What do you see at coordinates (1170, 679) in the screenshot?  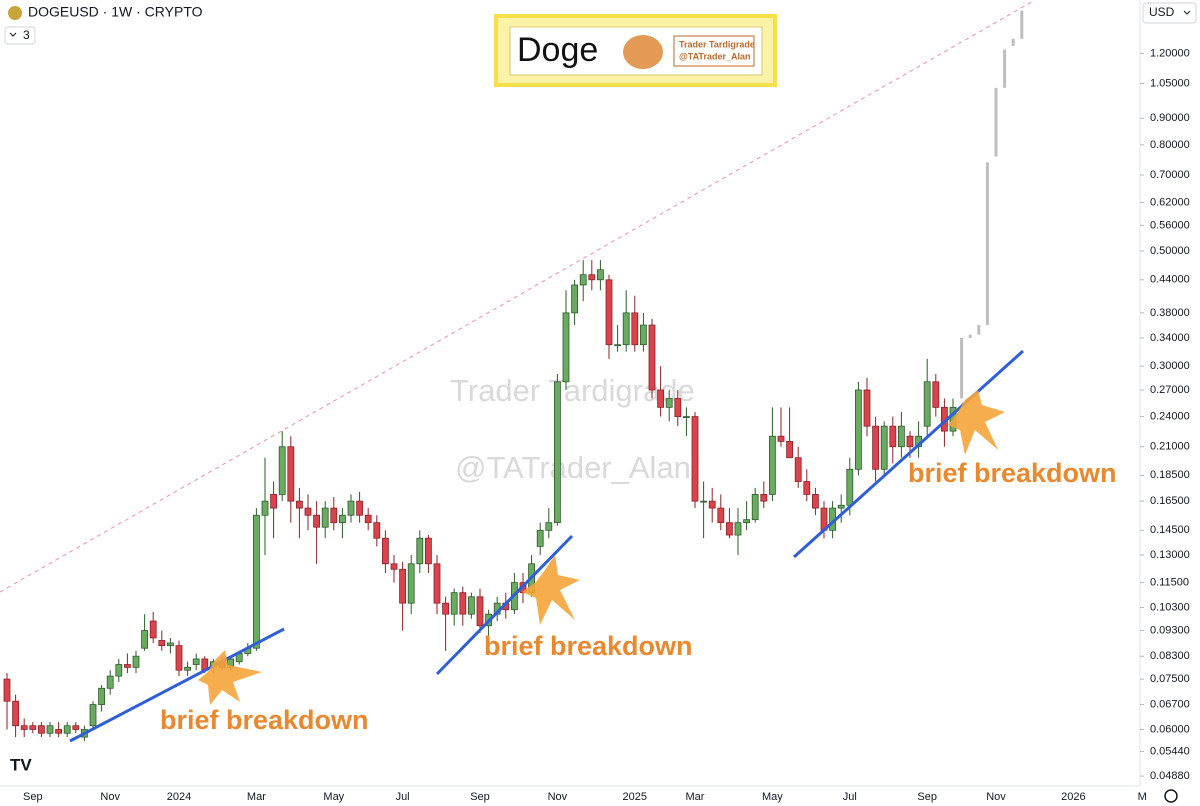 I see `y-tick-label: 0.07500` at bounding box center [1170, 679].